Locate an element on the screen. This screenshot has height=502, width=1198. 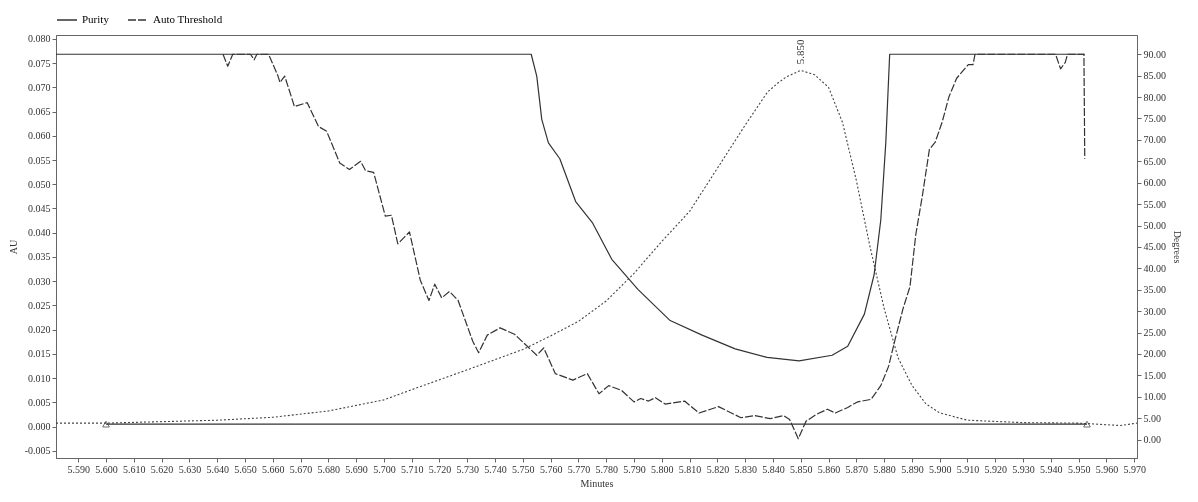
y-axis-title: AU is located at coordinates (13, 247).